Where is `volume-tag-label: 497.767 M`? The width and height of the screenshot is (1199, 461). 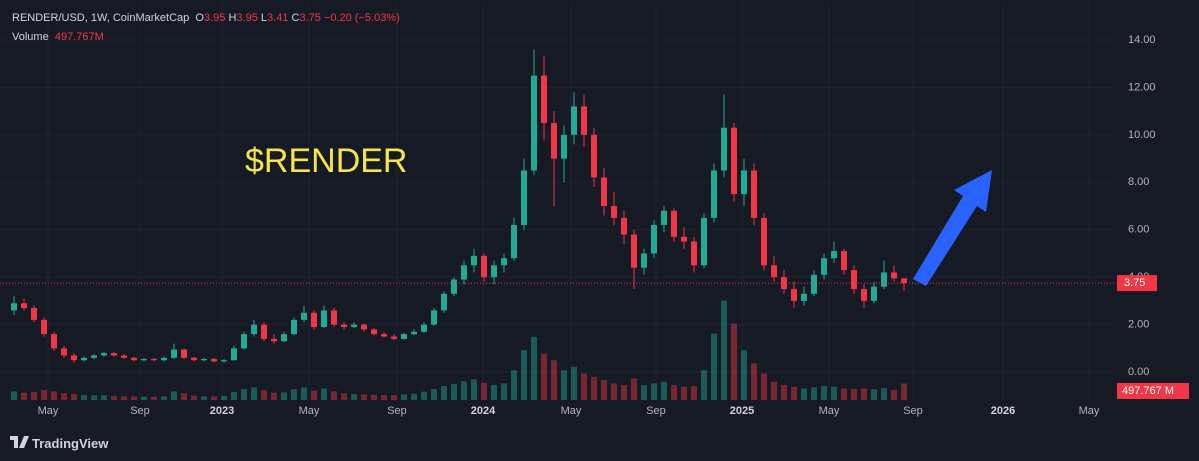 volume-tag-label: 497.767 M is located at coordinates (1148, 391).